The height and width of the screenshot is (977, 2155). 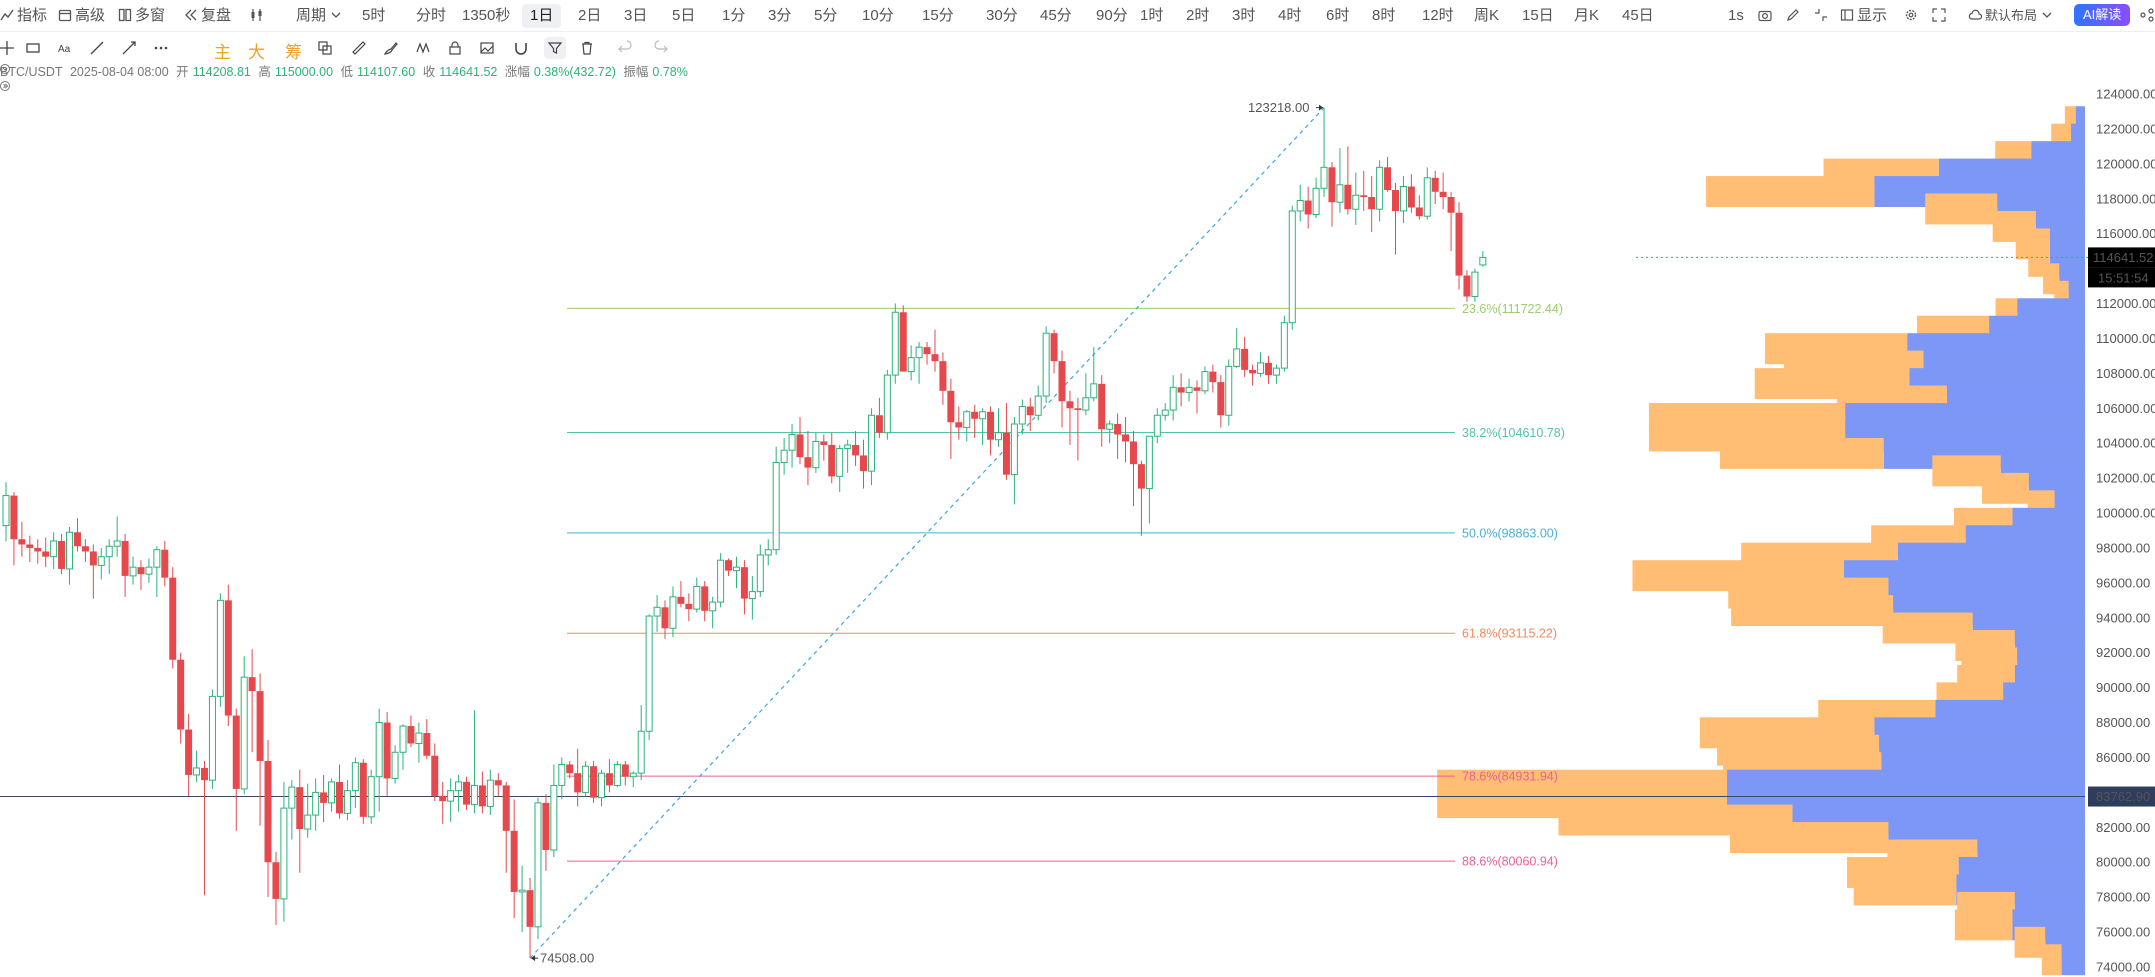 I want to click on period-tab-16: 10分, so click(x=878, y=16).